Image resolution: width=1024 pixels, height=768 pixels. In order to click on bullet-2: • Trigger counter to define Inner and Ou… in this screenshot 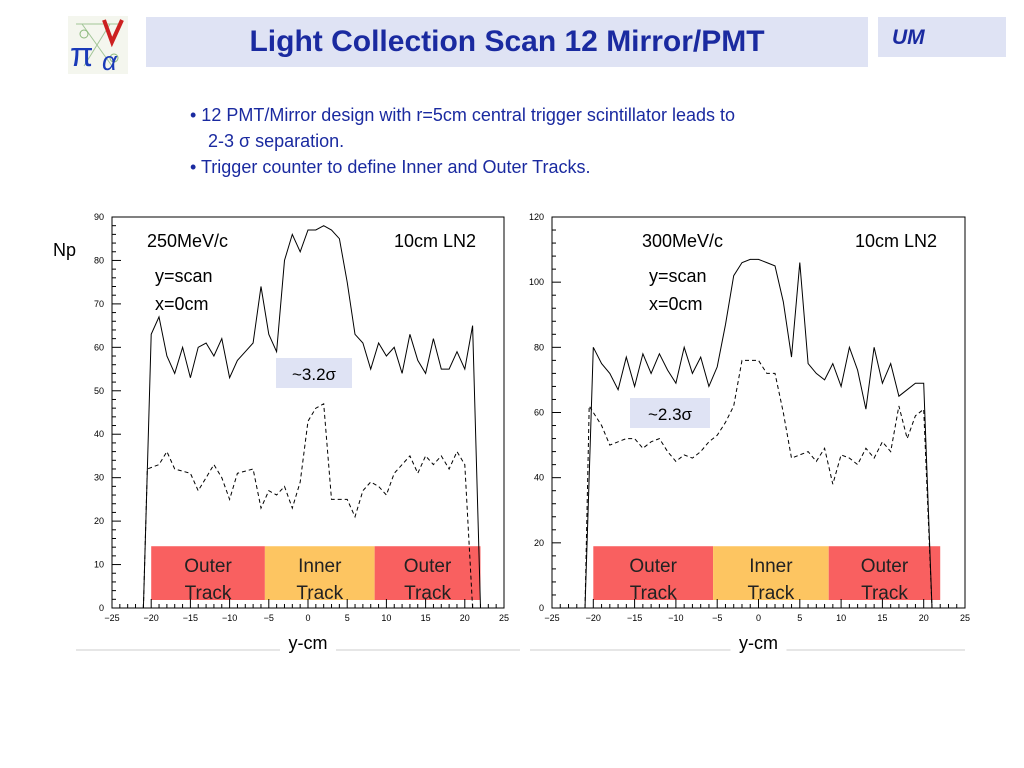, I will do `click(390, 167)`.